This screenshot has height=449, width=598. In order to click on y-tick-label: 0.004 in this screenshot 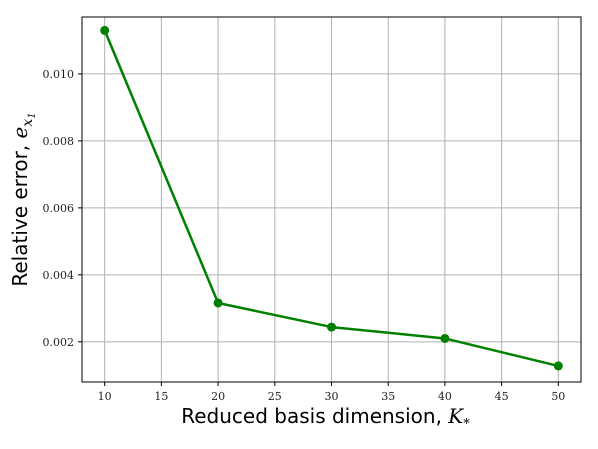, I will do `click(59, 275)`.